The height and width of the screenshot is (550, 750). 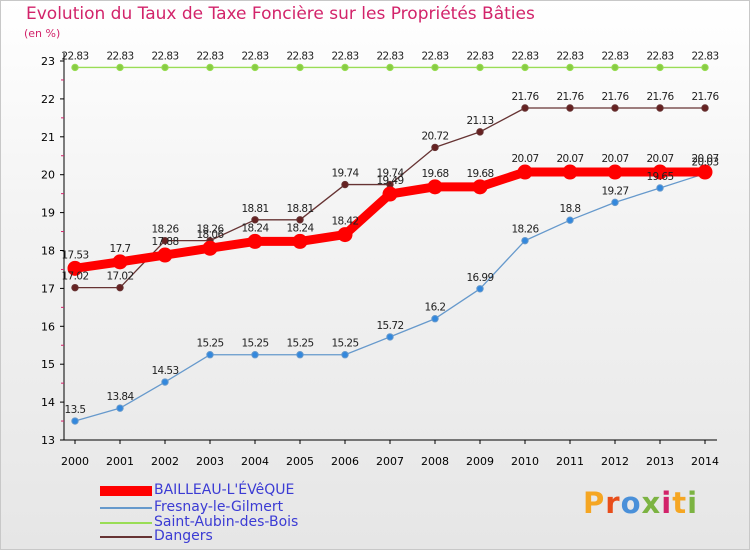 What do you see at coordinates (75, 410) in the screenshot?
I see `data-label: 13.5` at bounding box center [75, 410].